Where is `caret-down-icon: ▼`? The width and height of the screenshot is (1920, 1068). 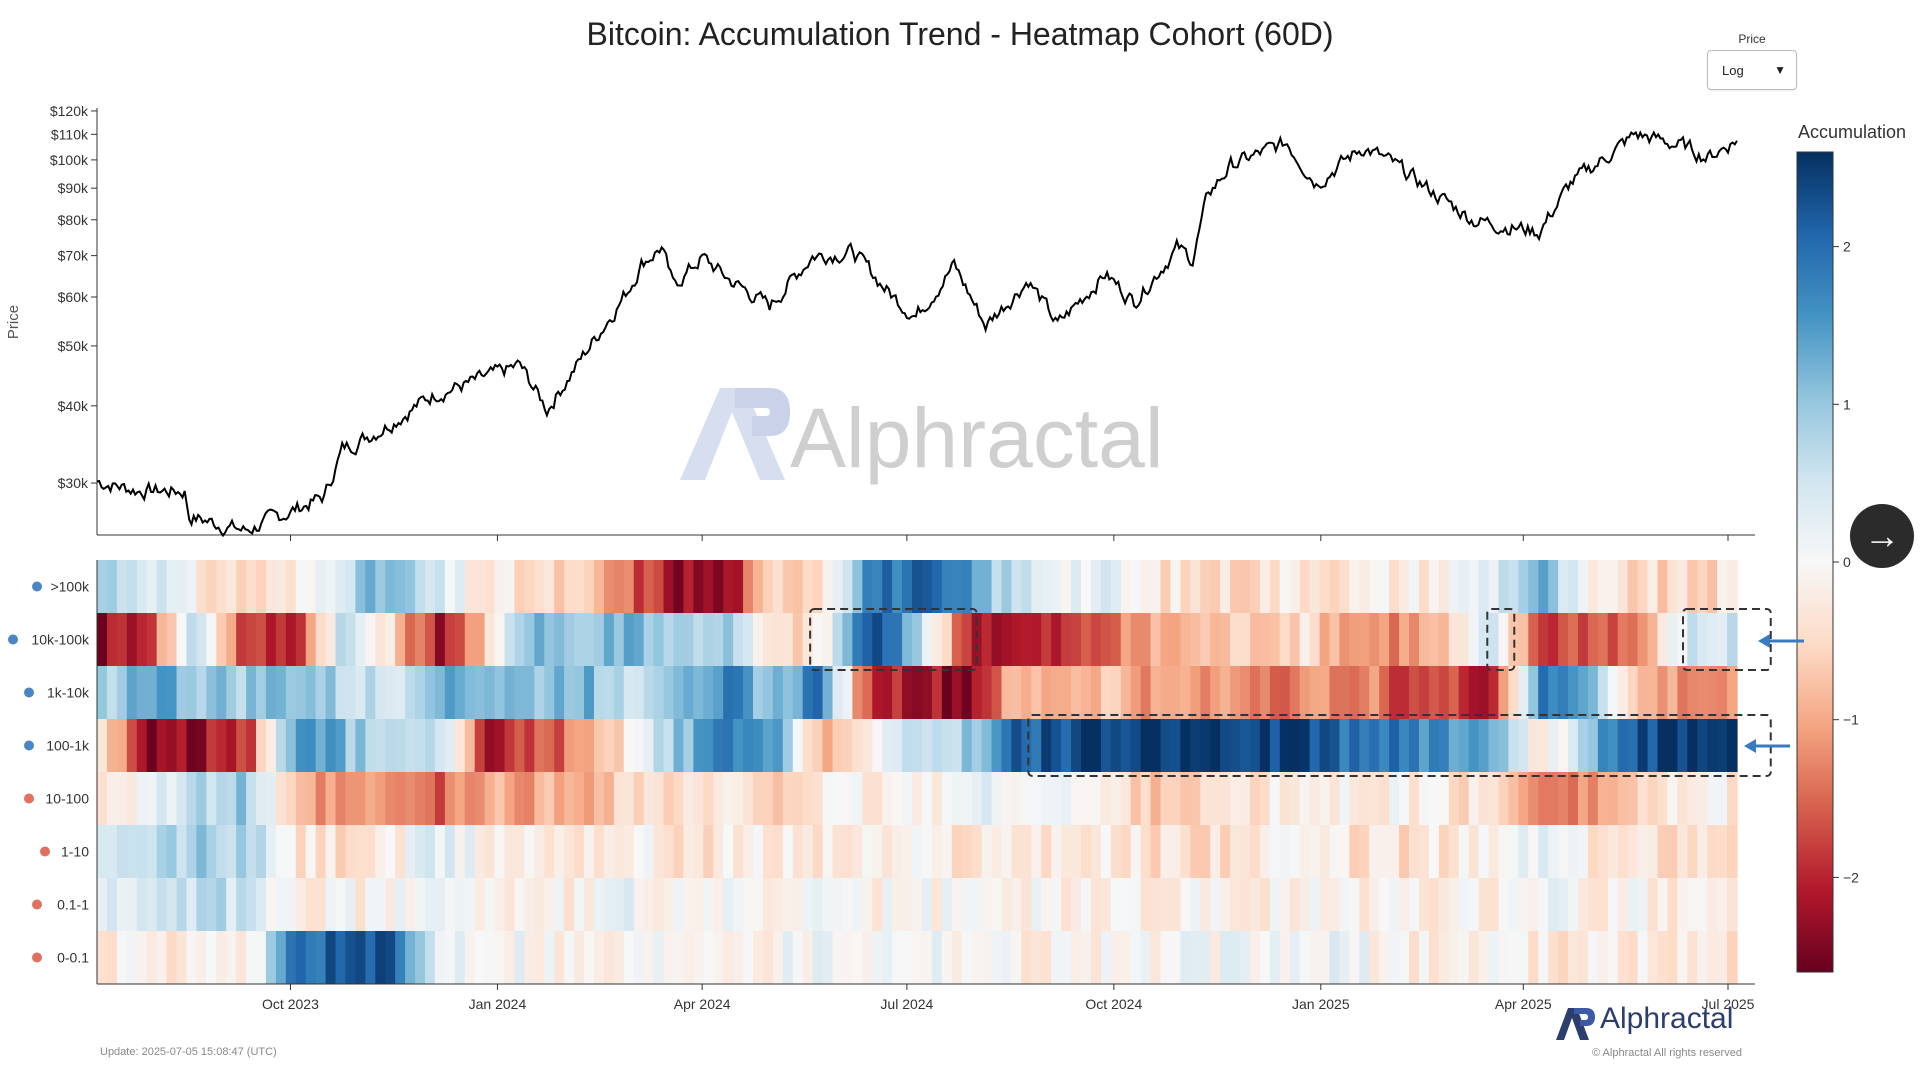 caret-down-icon: ▼ is located at coordinates (1780, 70).